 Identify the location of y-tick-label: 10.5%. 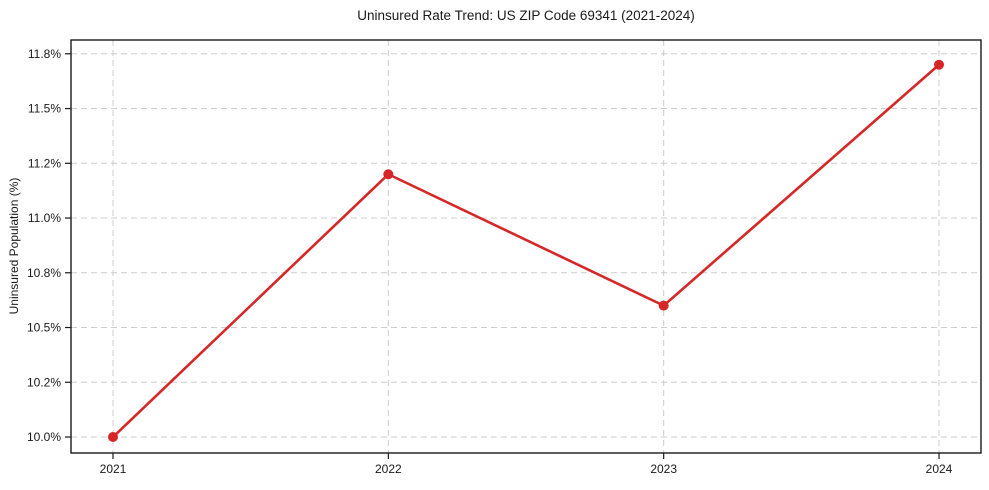
(44, 328).